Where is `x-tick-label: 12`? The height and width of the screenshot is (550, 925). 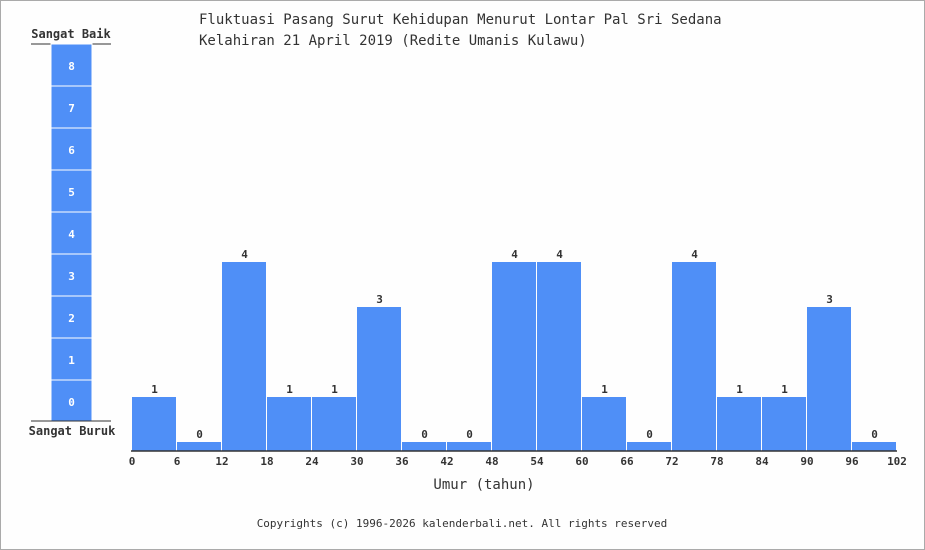 x-tick-label: 12 is located at coordinates (221, 461).